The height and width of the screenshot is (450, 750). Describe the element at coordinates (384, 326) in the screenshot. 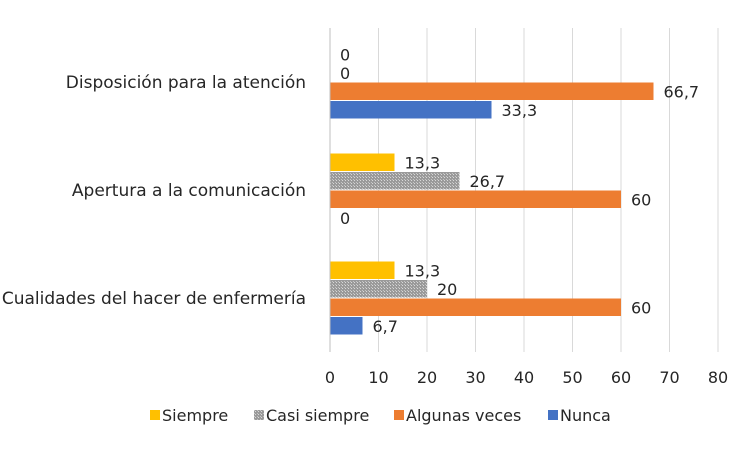

I see `data-label: 6,7` at that location.